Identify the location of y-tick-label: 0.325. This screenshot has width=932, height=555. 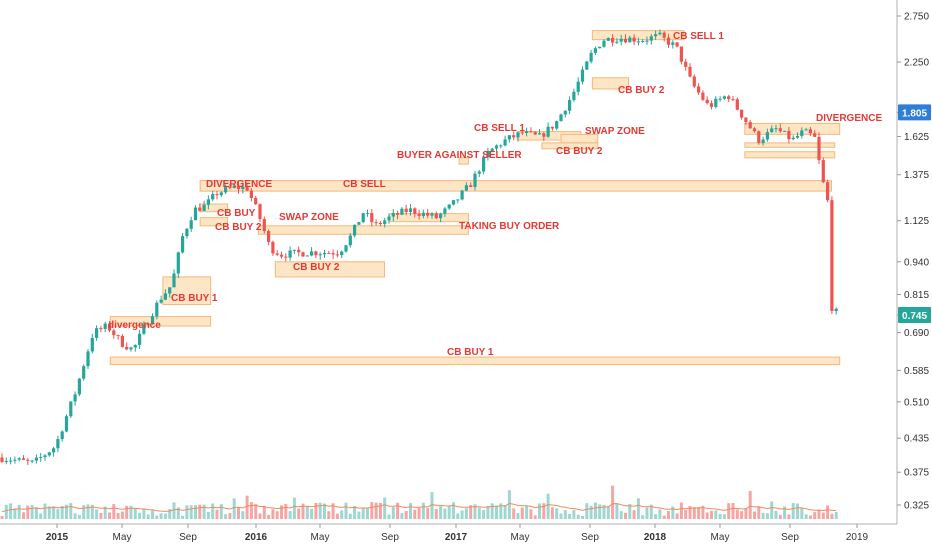
(916, 506).